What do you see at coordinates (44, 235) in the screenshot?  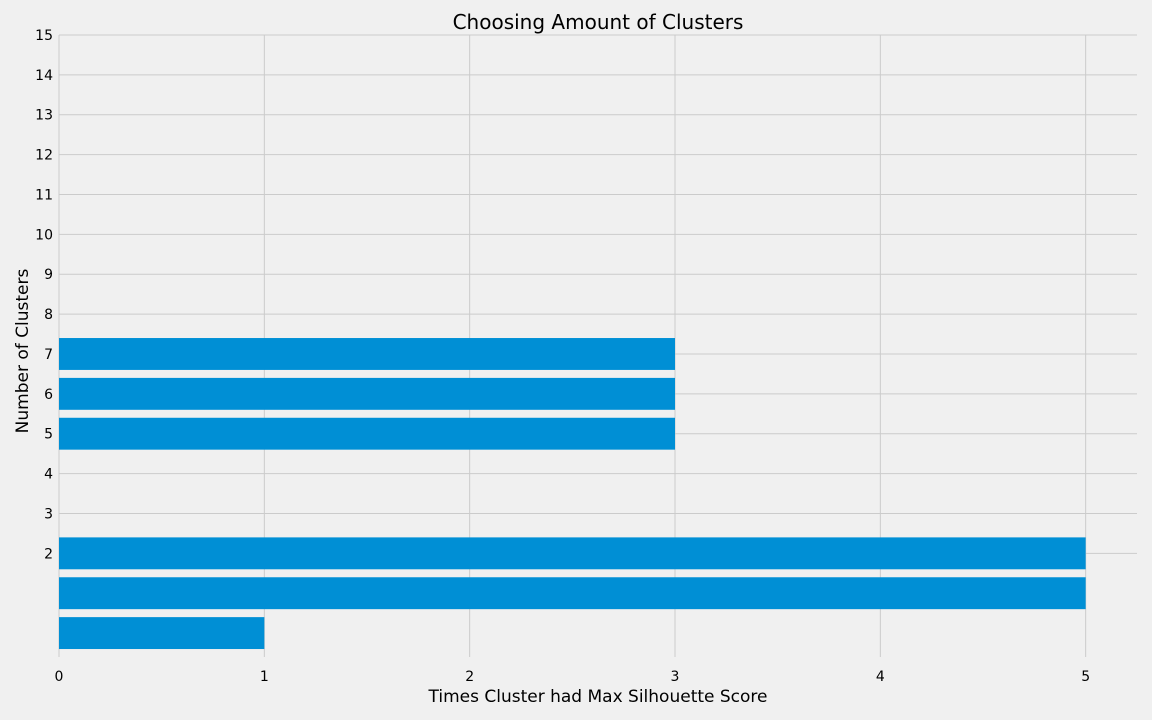 I see `y-tick-label: 10` at bounding box center [44, 235].